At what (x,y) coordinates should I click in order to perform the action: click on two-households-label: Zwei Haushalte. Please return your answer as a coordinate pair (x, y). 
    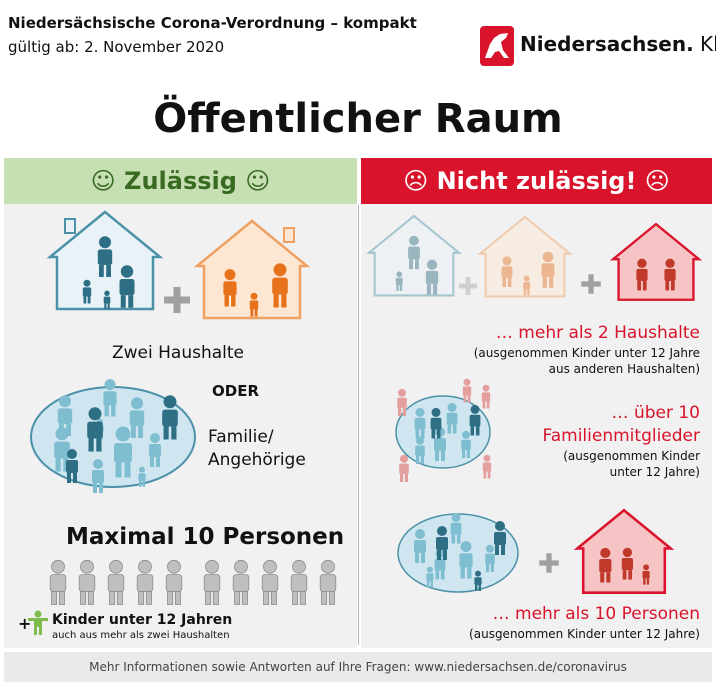
    Looking at the image, I should click on (178, 353).